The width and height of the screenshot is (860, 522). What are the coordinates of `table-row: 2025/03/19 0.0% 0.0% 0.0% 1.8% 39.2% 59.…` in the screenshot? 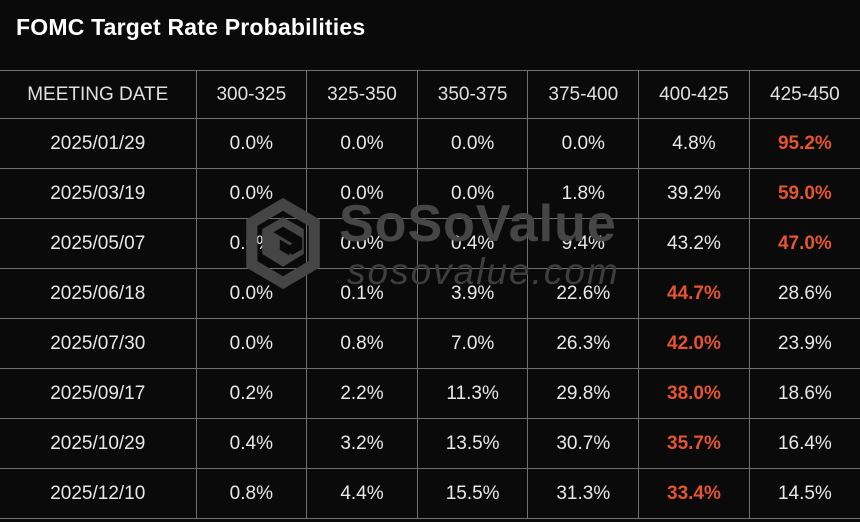 It's located at (430, 193).